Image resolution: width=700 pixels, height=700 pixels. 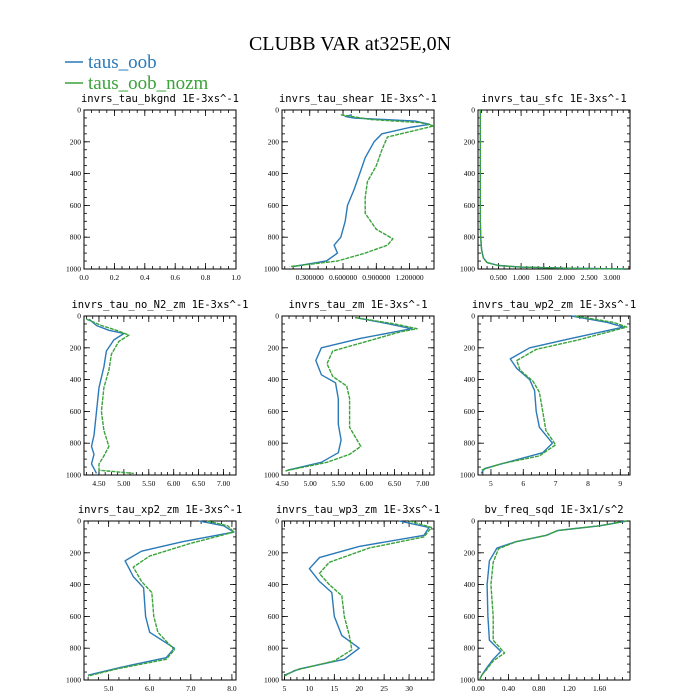 I want to click on panel-title: invrs_tau_bkgnd 1E-3xs^-1, so click(x=160, y=99).